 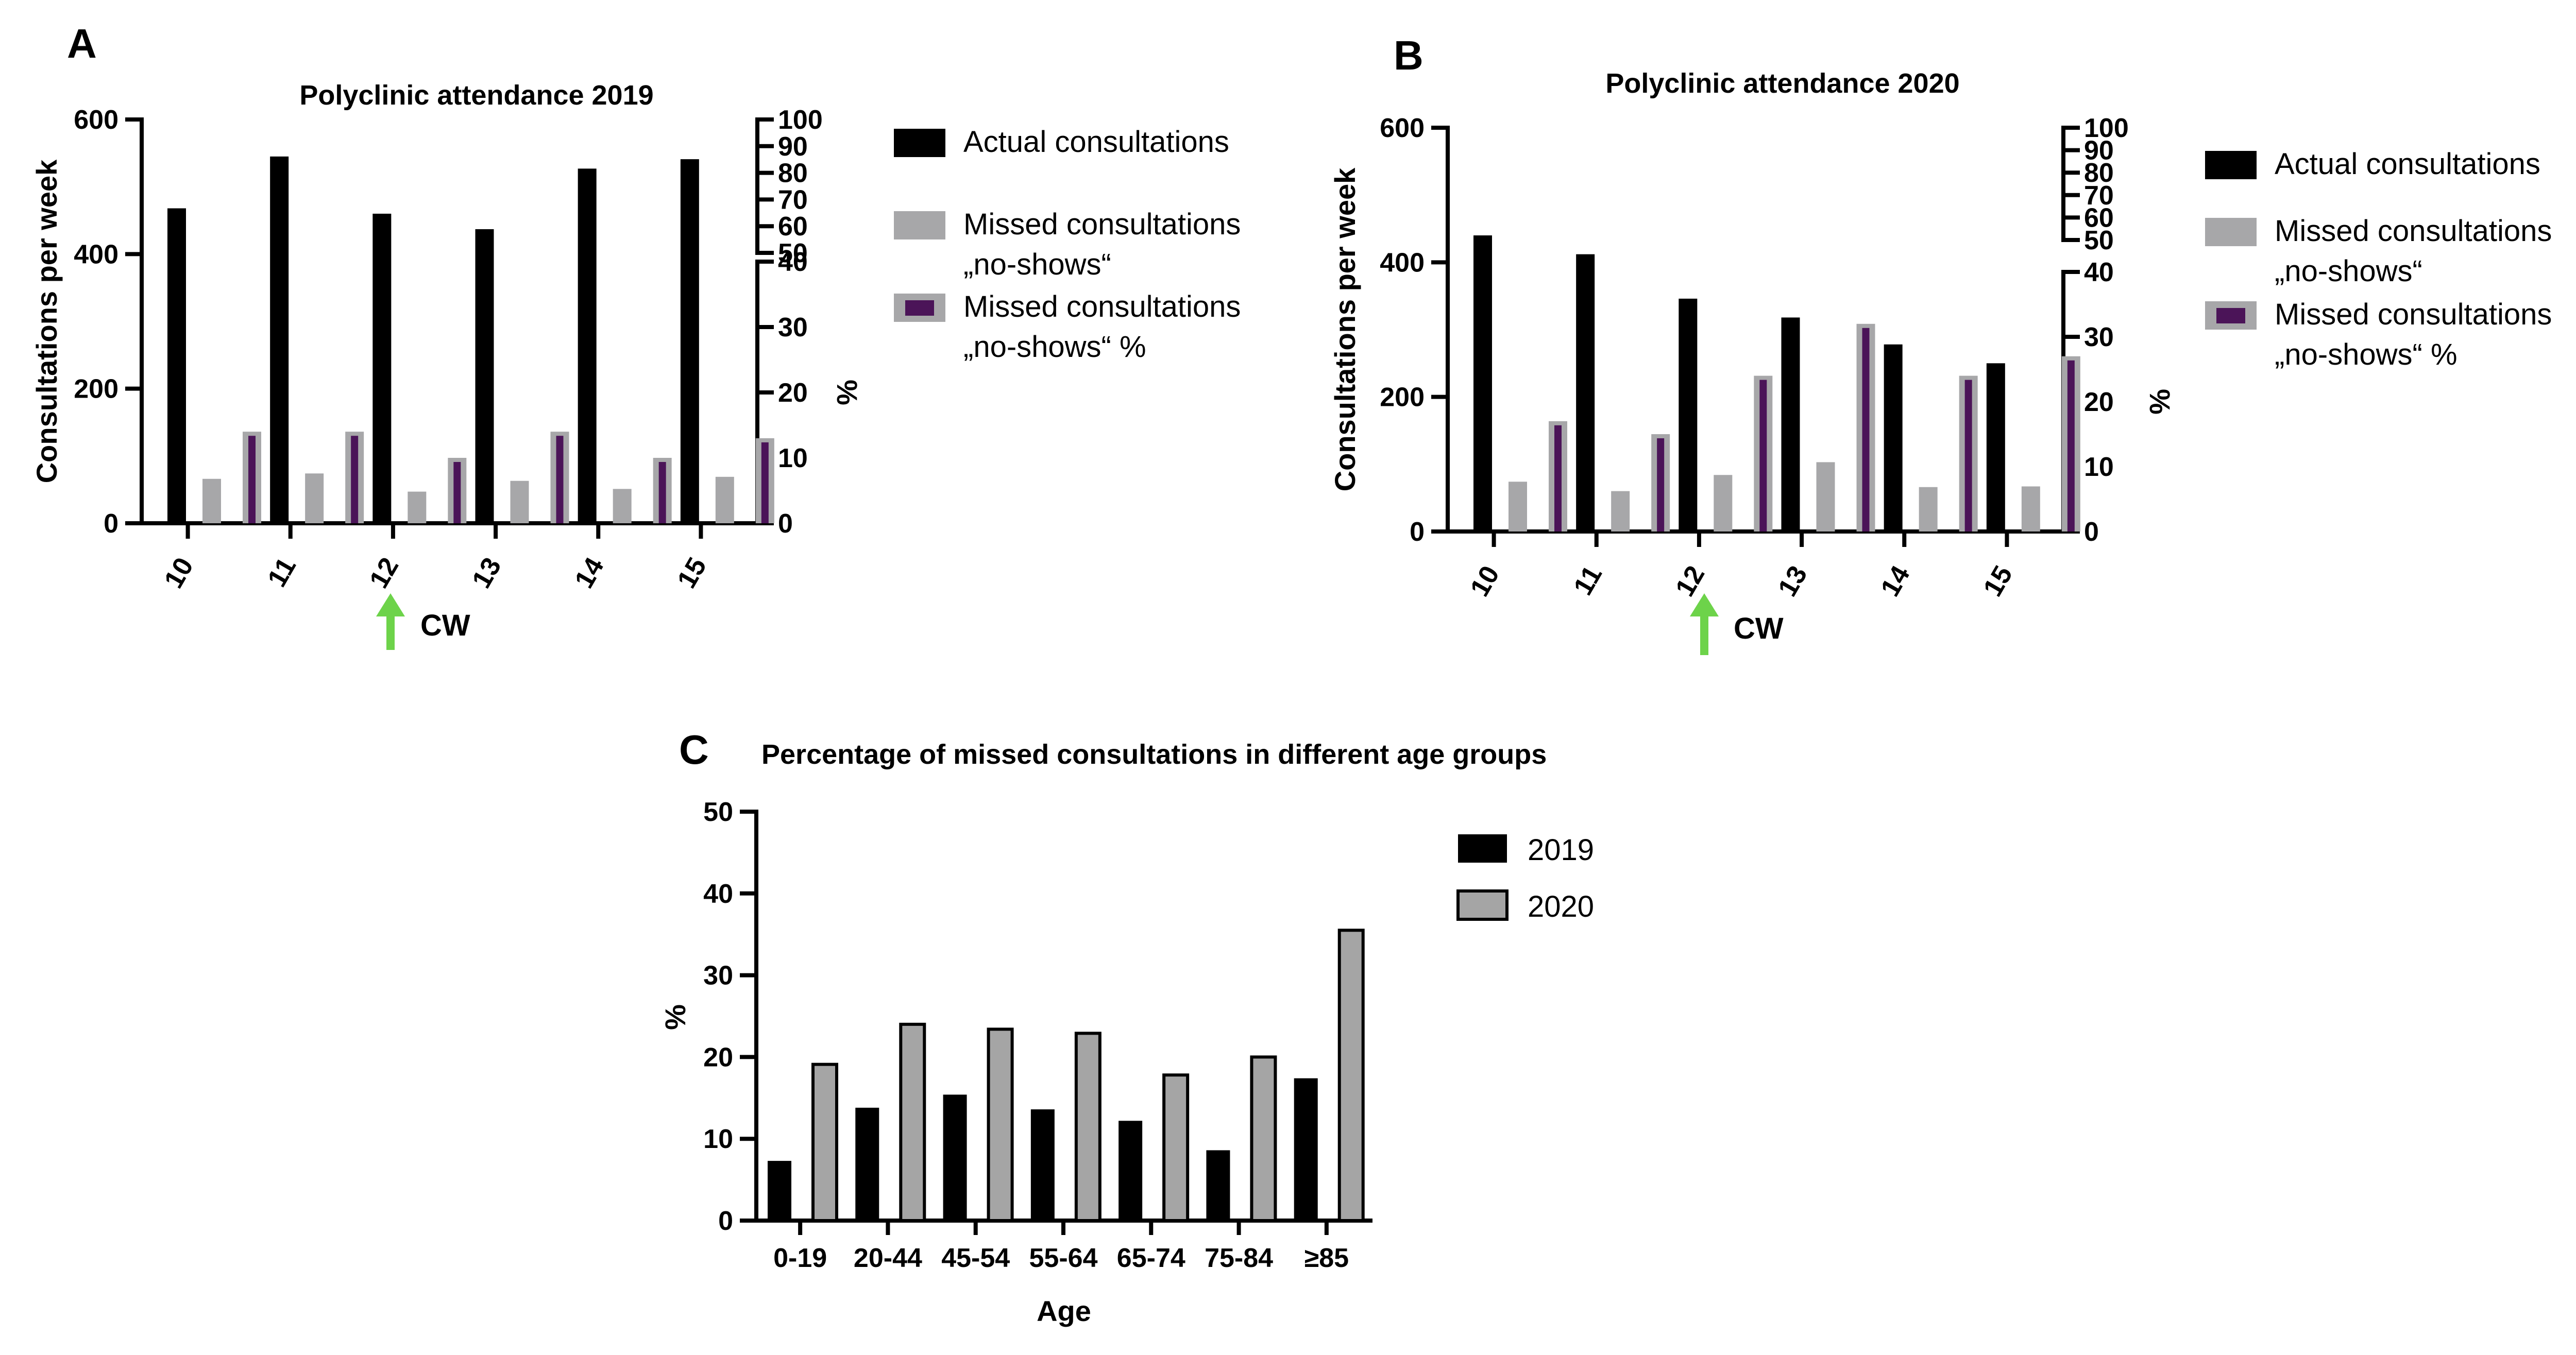 What do you see at coordinates (1054, 347) in the screenshot?
I see `legend-label-line2: „no-shows“ %` at bounding box center [1054, 347].